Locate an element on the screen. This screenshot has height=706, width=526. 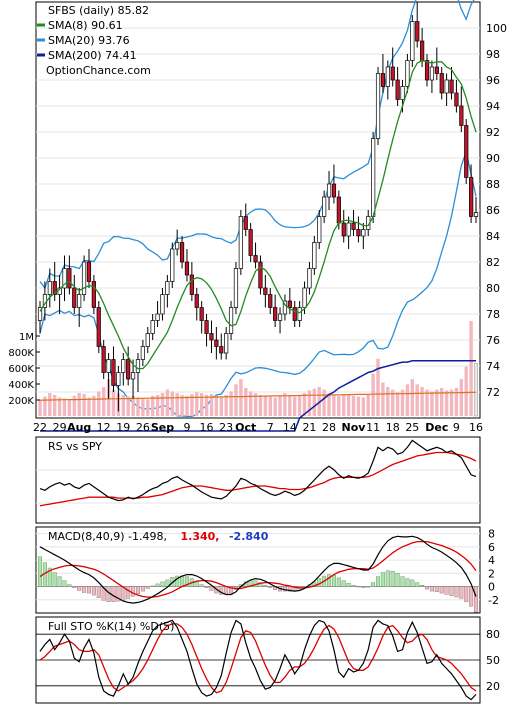
x-tick-label: 12 is located at coordinates (104, 427).